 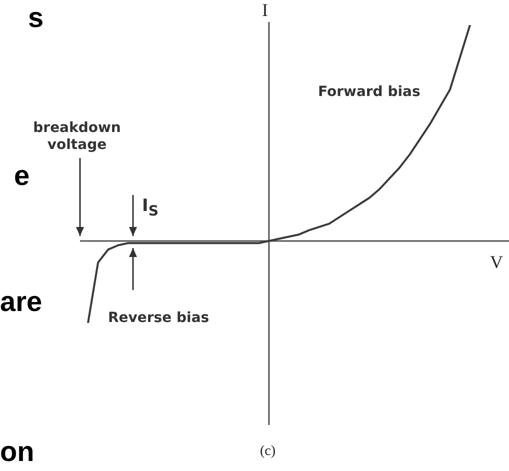 I want to click on annotation: I$_{S}$, so click(x=150, y=208).